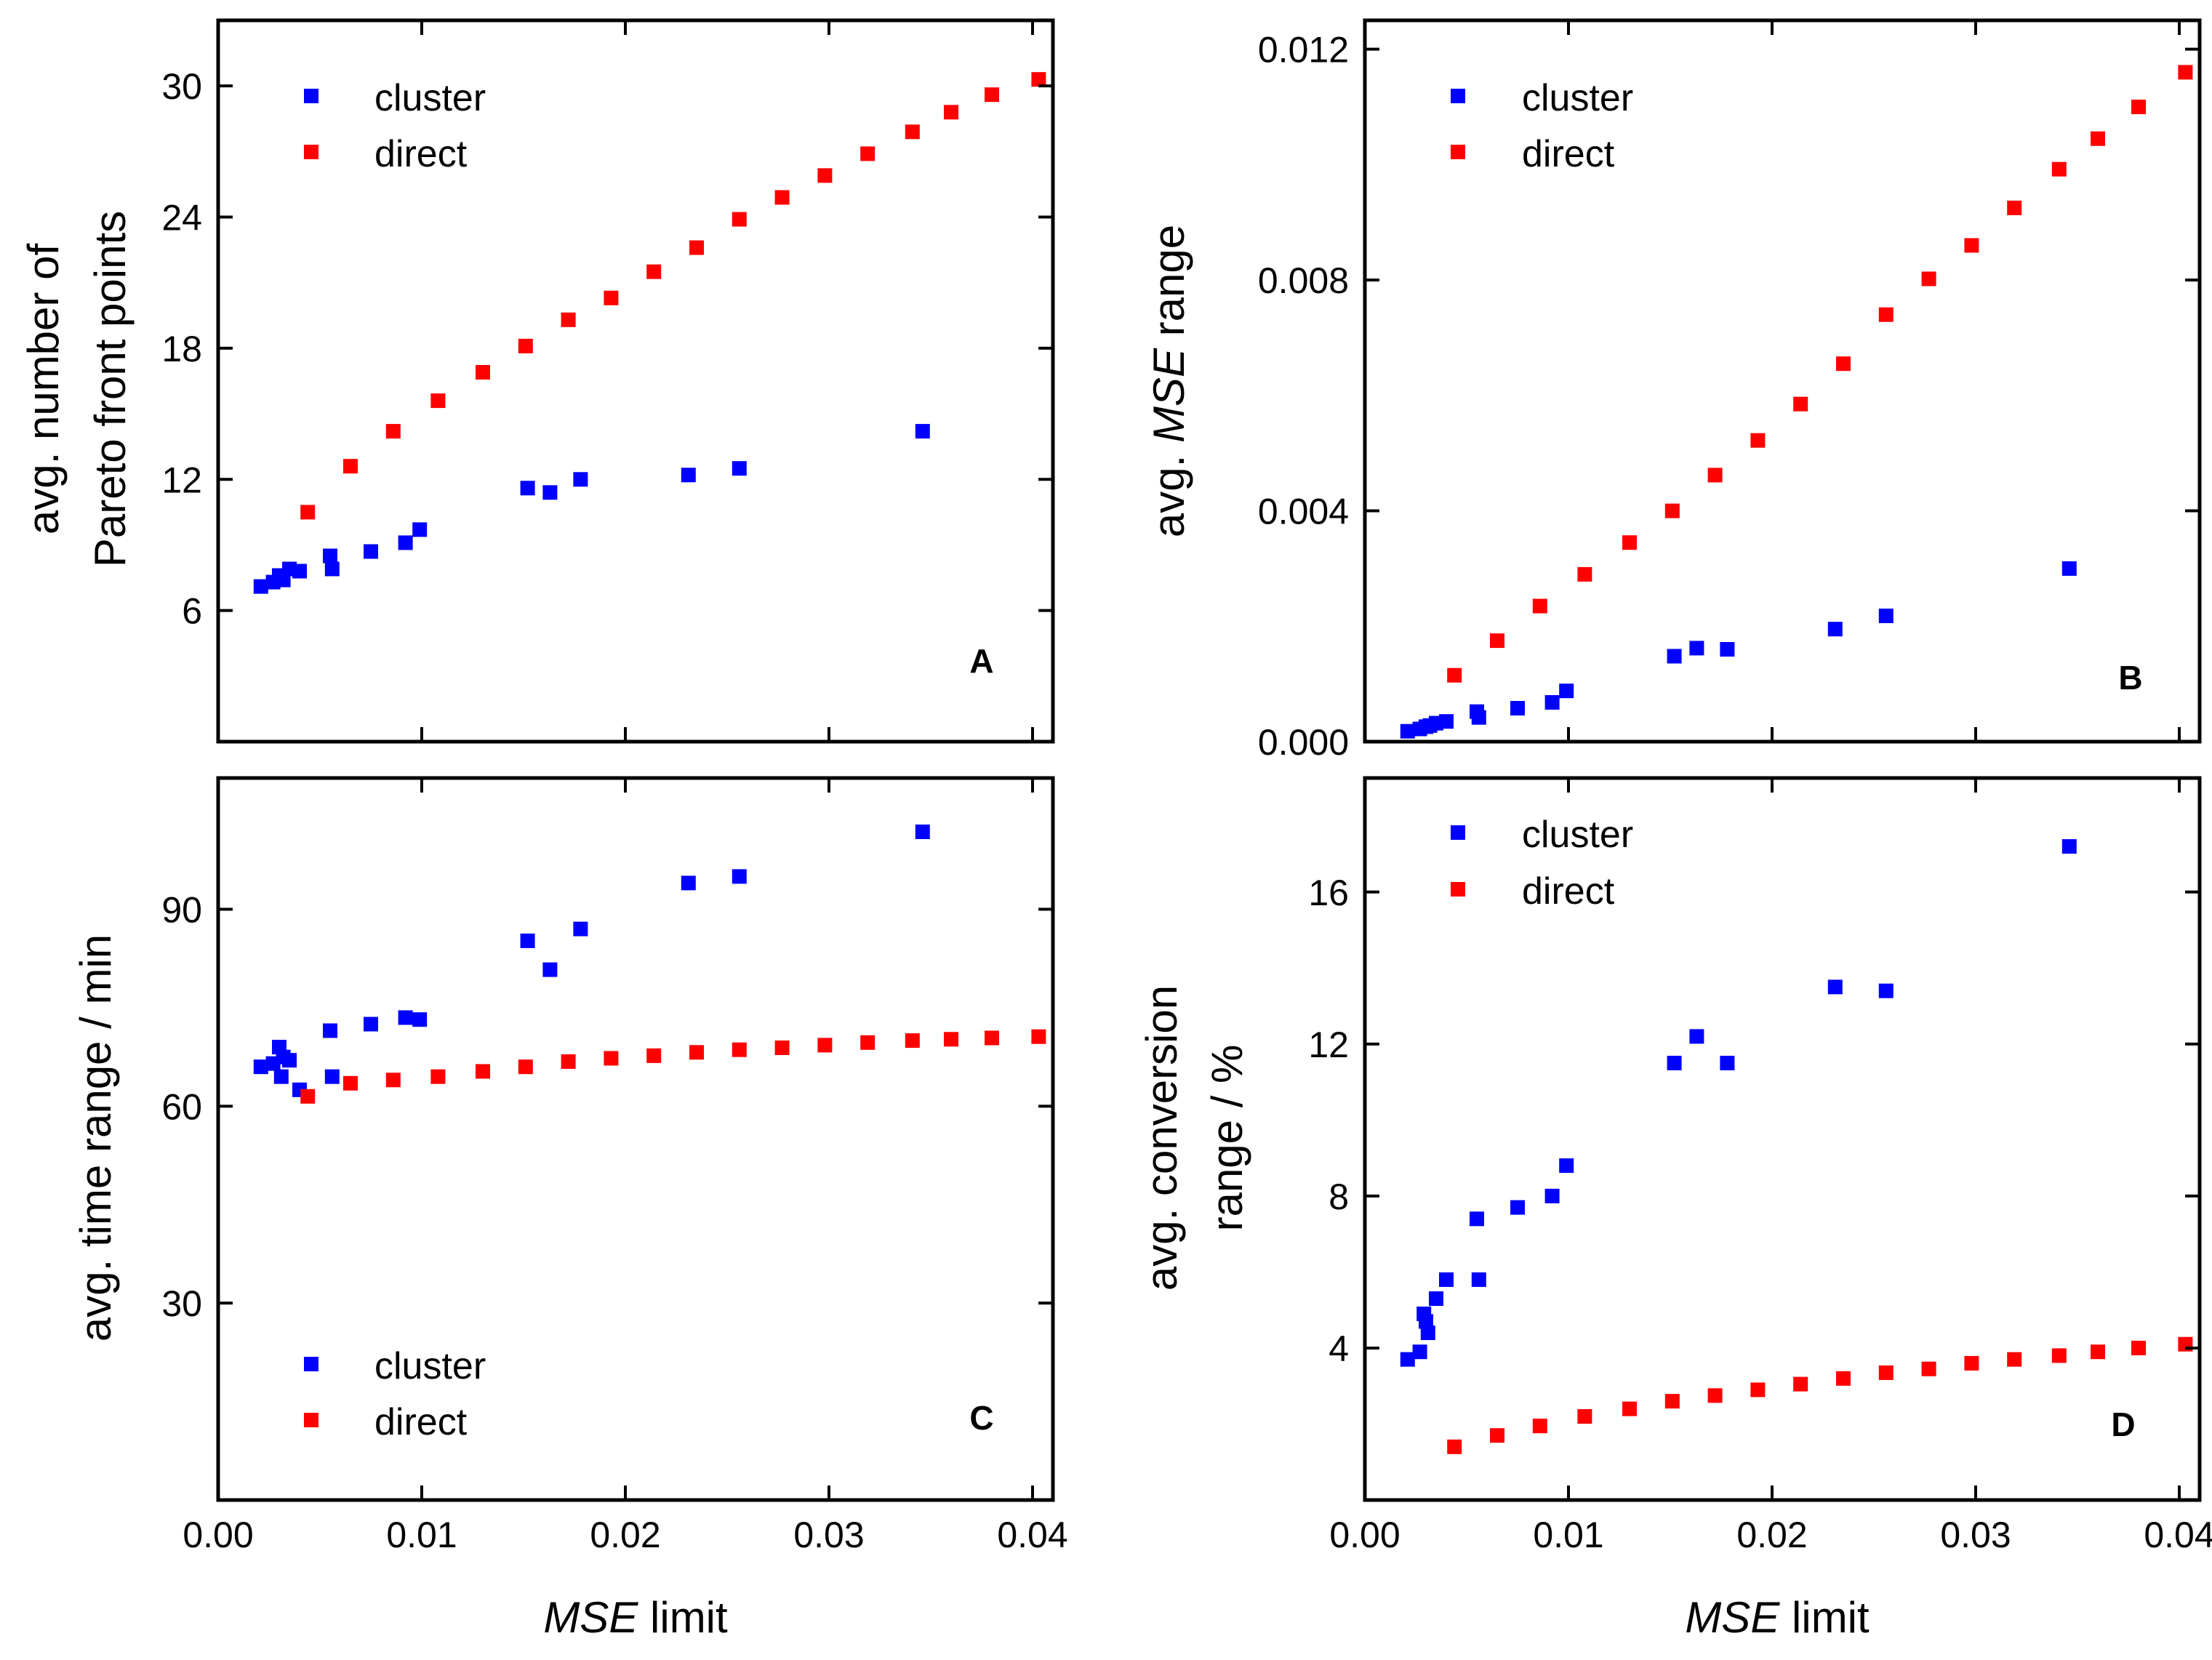 The image size is (2212, 1660). What do you see at coordinates (1303, 512) in the screenshot?
I see `panel-b-ytick-label: 0.004` at bounding box center [1303, 512].